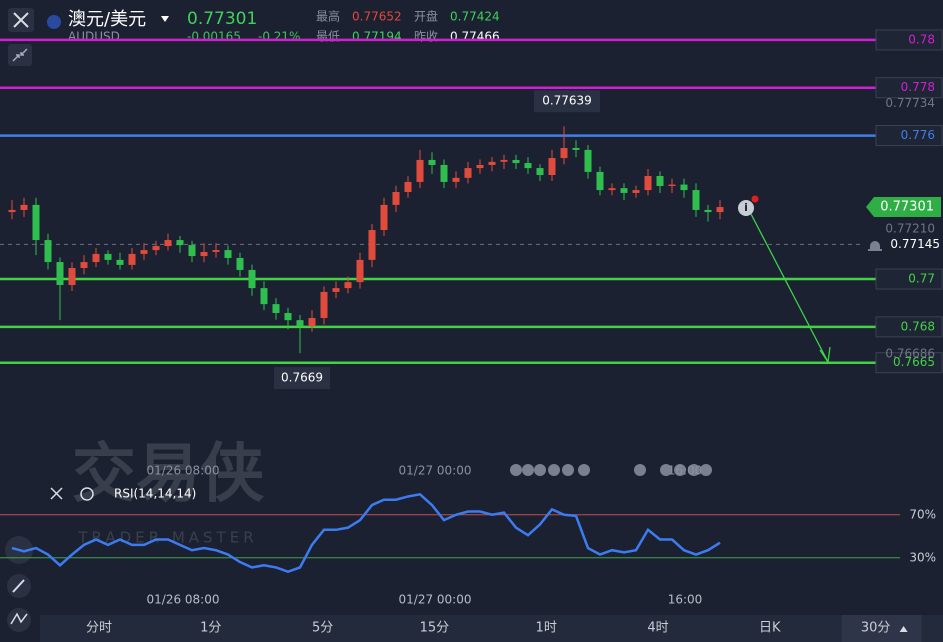 This screenshot has height=642, width=943. I want to click on stat-label: 最低, so click(328, 37).